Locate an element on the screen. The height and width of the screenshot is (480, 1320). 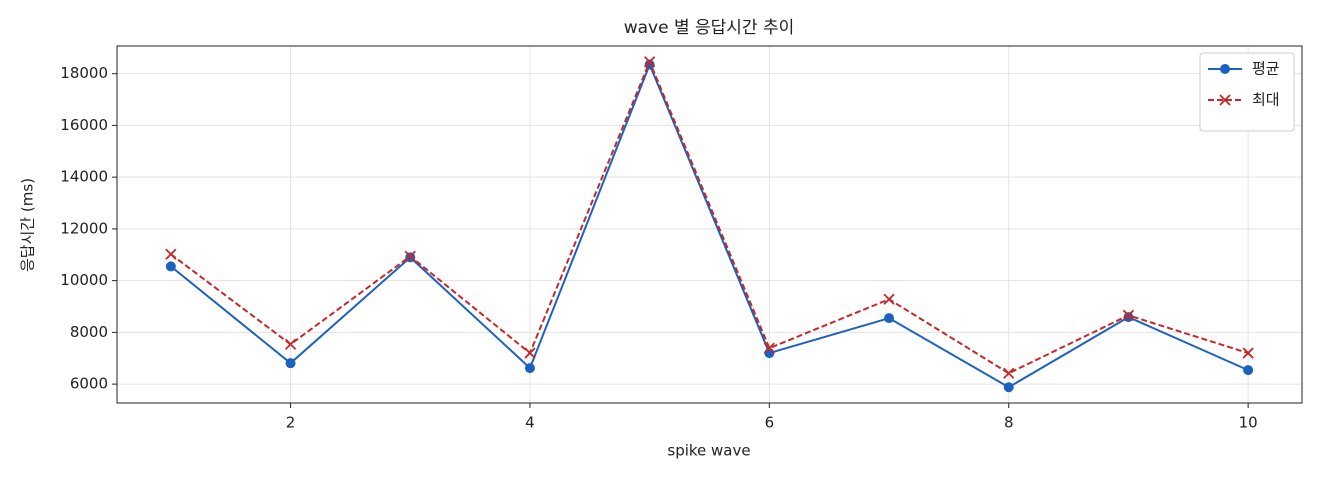
y-axis-label: 응답시간 (ms) is located at coordinates (28, 225).